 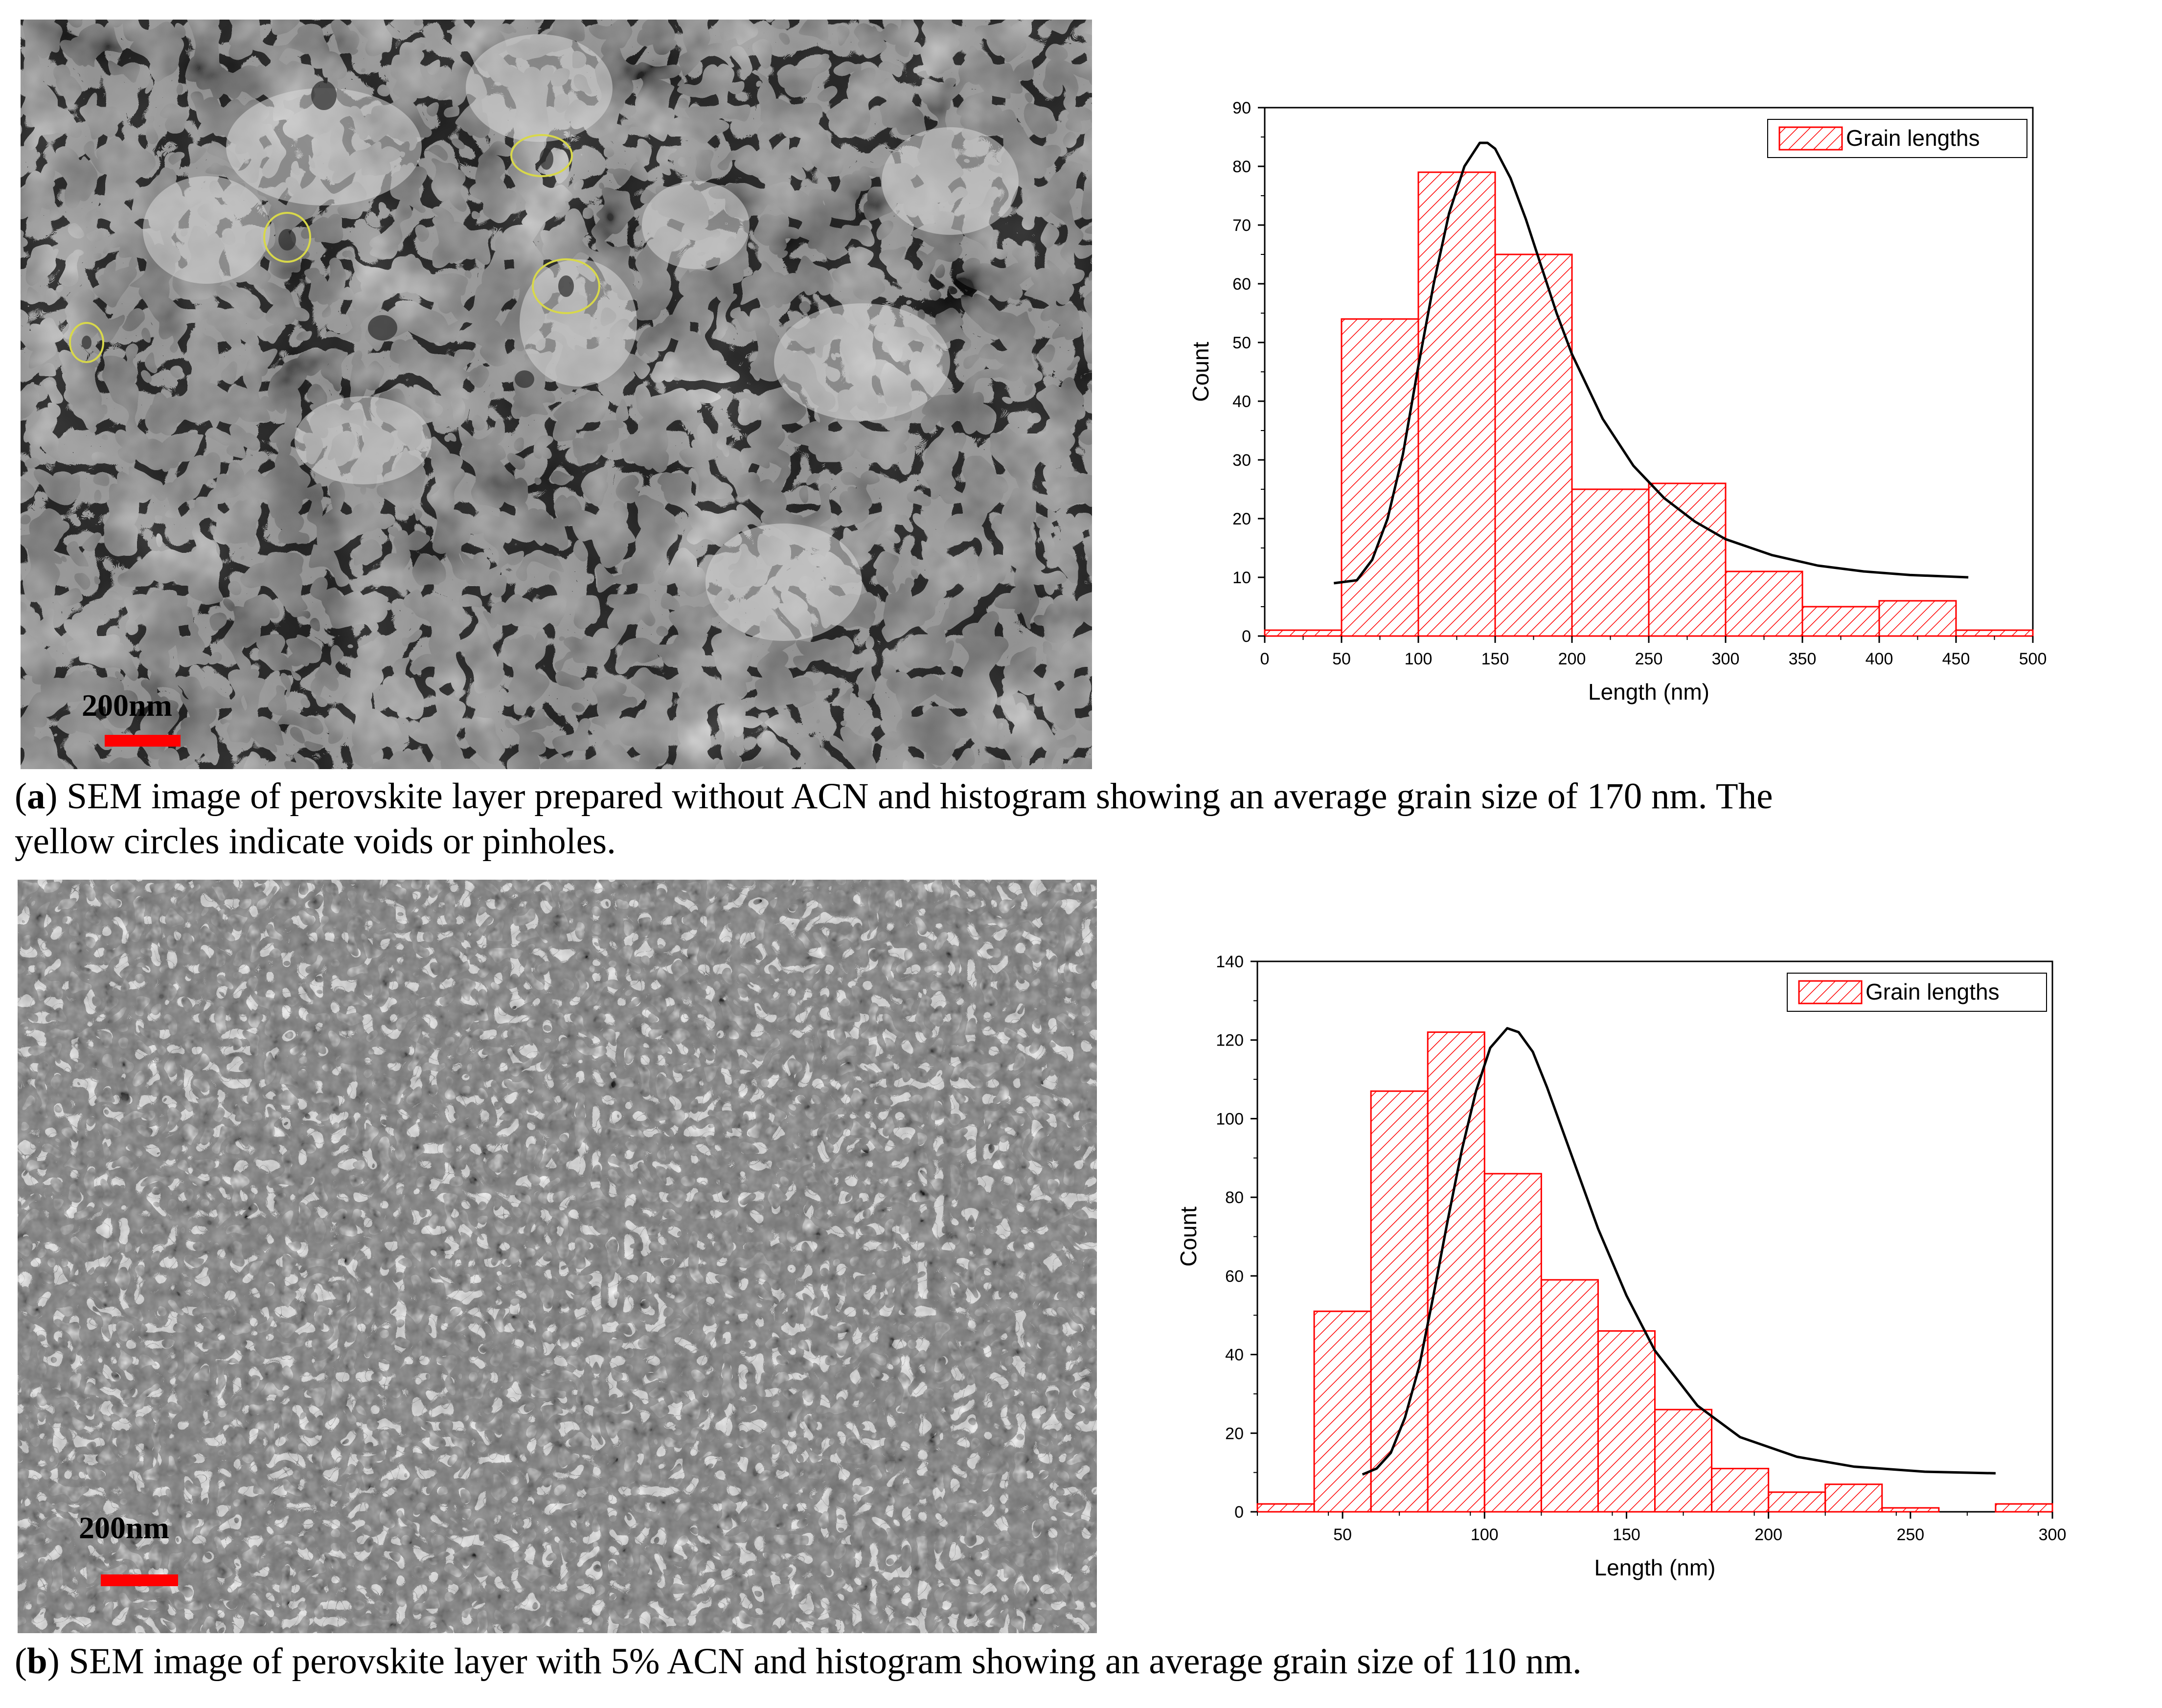 What do you see at coordinates (1241, 578) in the screenshot?
I see `y-tick-label: 10` at bounding box center [1241, 578].